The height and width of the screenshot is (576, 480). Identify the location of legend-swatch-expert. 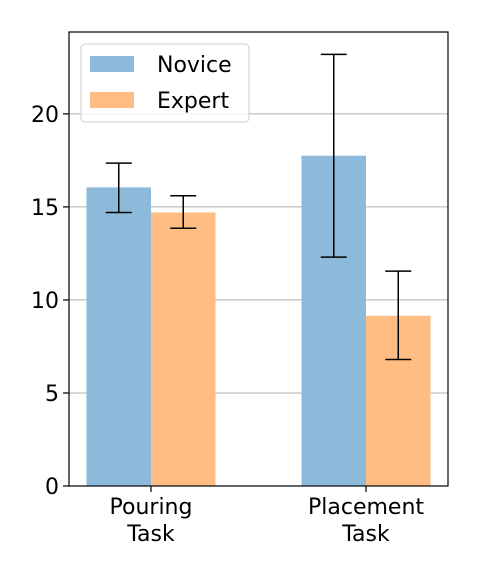
(112, 100).